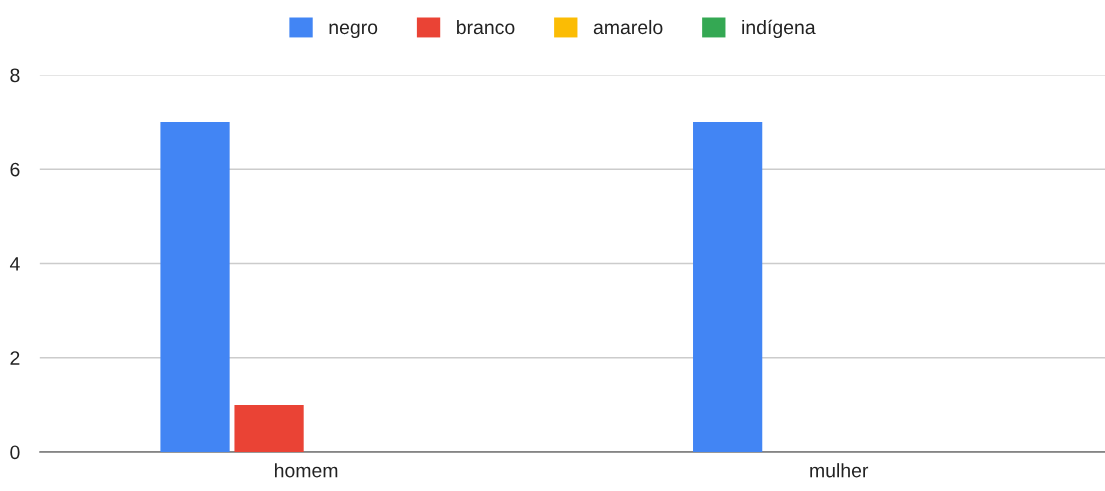  Describe the element at coordinates (779, 29) in the screenshot. I see `legend-label: indígena` at that location.